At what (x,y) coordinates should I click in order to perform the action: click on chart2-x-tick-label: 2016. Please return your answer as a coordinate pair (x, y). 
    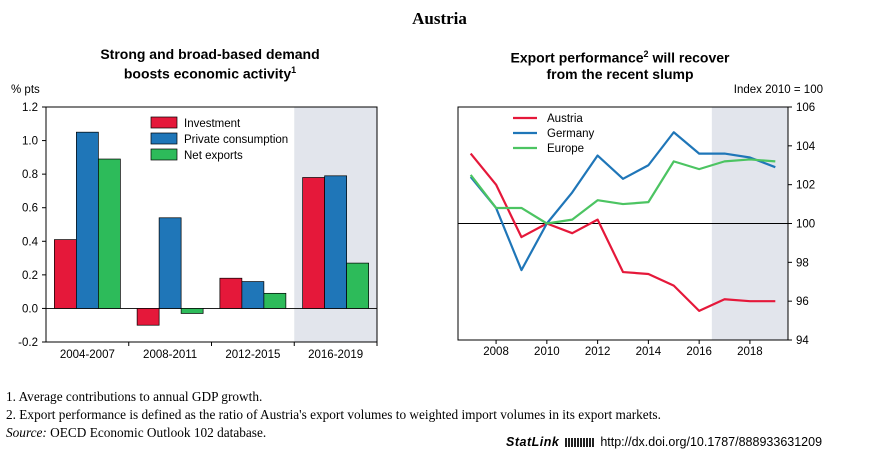
    Looking at the image, I should click on (699, 352).